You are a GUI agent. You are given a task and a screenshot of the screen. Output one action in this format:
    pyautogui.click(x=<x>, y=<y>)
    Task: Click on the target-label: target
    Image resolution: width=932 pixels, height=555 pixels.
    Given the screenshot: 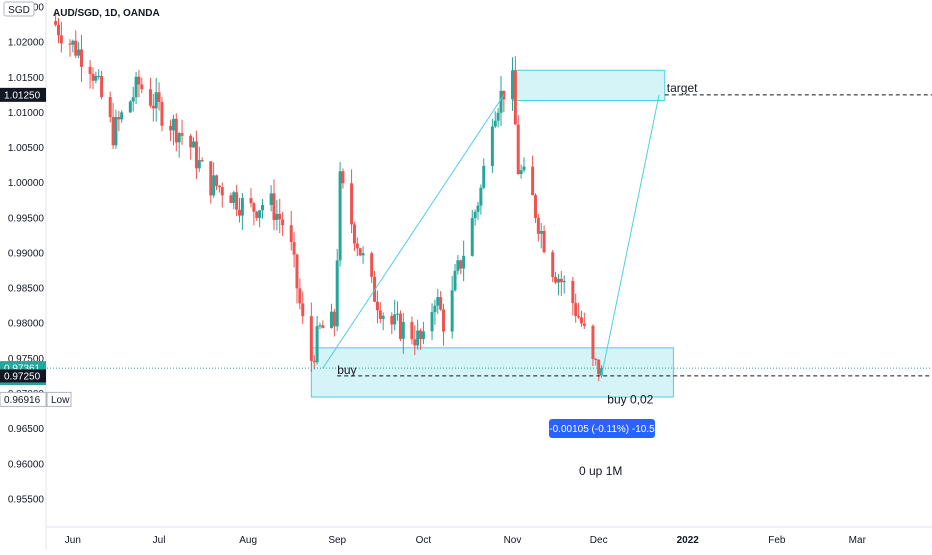 What is the action you would take?
    pyautogui.click(x=682, y=88)
    